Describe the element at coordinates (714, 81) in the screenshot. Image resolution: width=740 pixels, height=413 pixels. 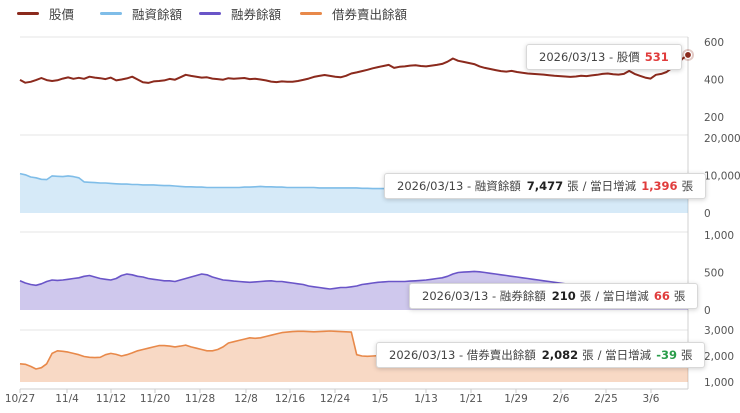
I see `y-tick-label-0-1: 400` at that location.